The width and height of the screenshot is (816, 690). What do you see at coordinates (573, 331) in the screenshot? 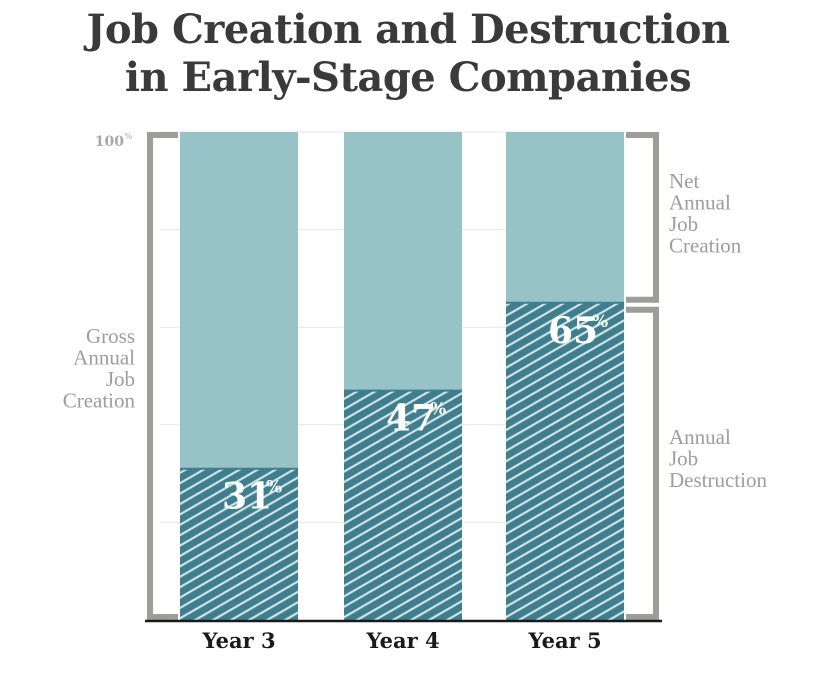
I see `value-label: 65` at bounding box center [573, 331].